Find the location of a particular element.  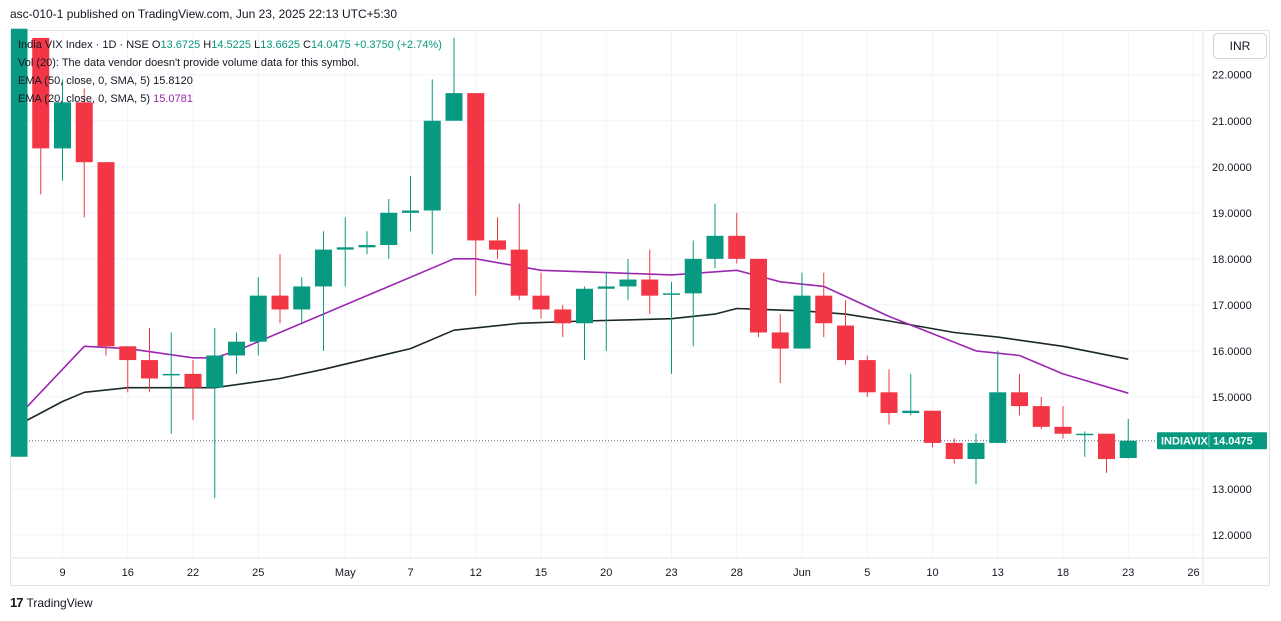

x-tick-label: May is located at coordinates (345, 573).